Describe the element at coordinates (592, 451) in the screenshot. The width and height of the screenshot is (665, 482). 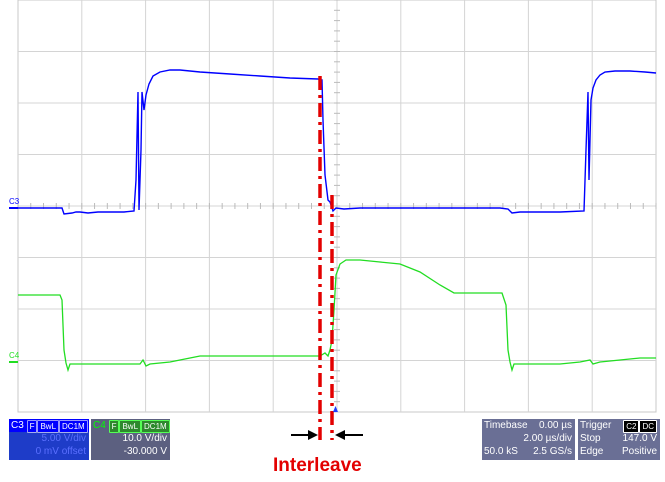
I see `trigger-type: Edge` at that location.